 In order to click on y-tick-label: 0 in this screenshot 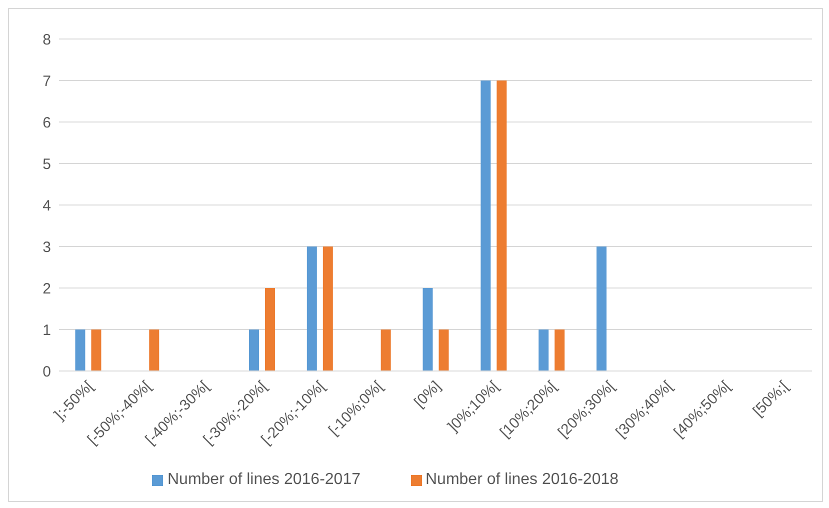, I will do `click(46, 371)`.